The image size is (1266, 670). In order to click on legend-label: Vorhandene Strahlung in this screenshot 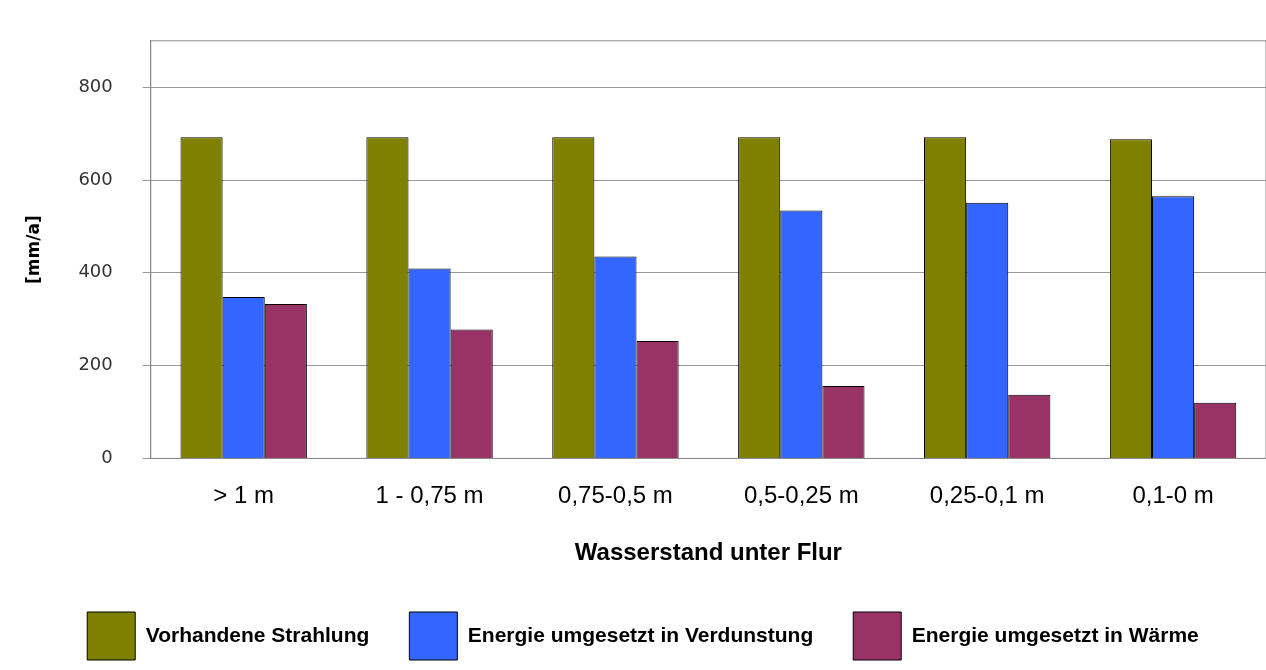, I will do `click(257, 634)`.